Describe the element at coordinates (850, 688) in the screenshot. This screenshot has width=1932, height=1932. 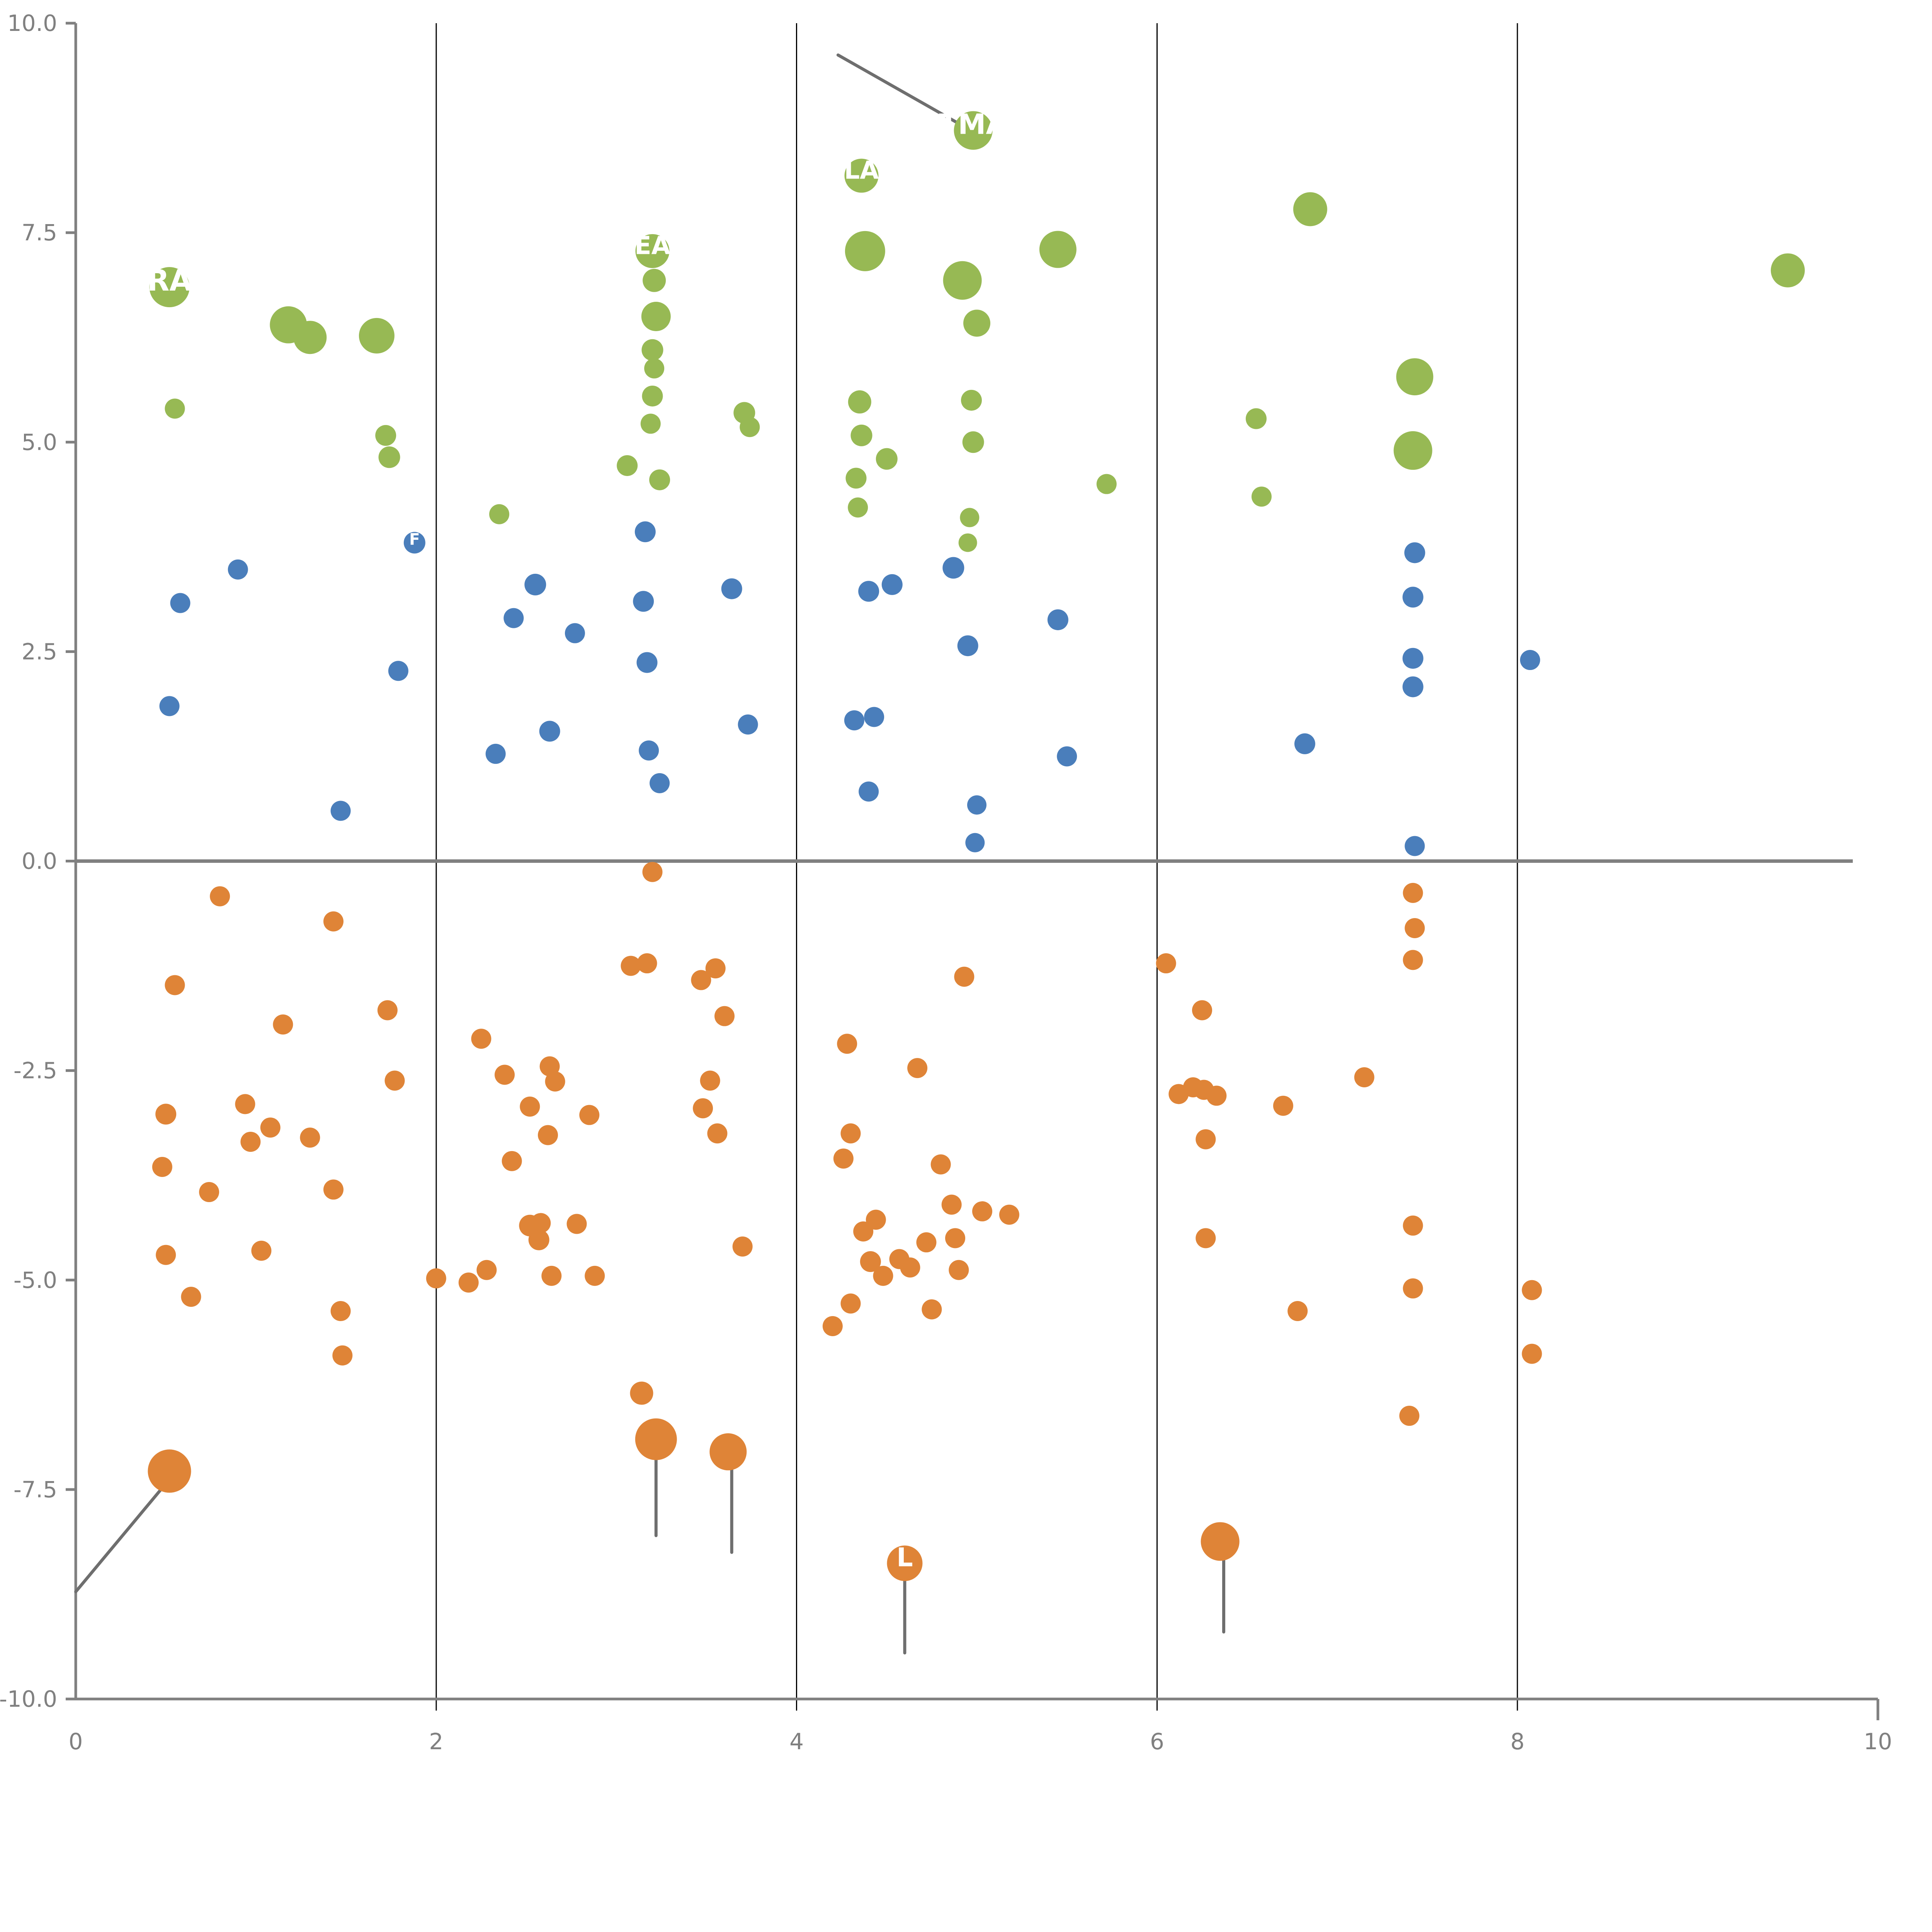
I see `series-blue-group` at that location.